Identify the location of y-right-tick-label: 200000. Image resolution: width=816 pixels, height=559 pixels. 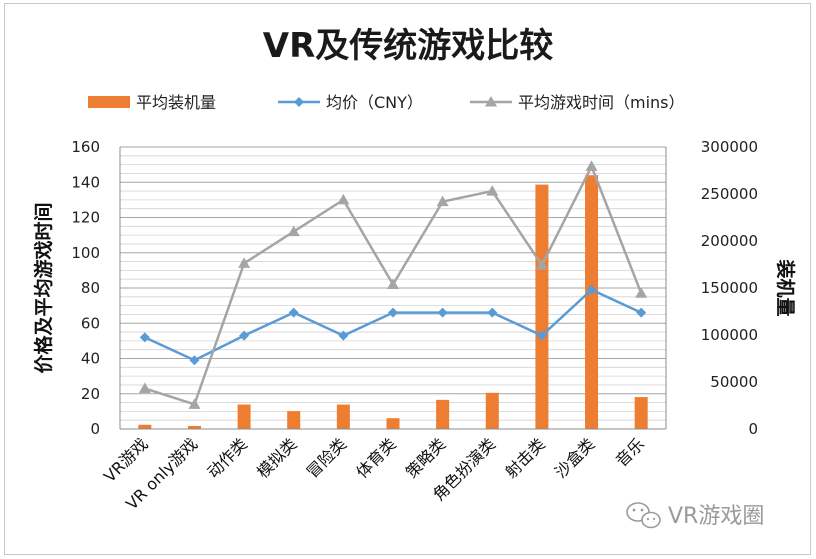
(729, 241).